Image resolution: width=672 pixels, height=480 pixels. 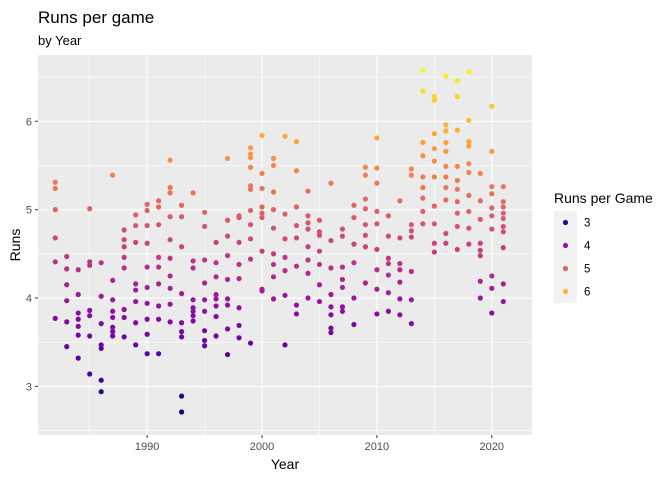 What do you see at coordinates (29, 211) in the screenshot?
I see `y-tick-label: 5` at bounding box center [29, 211].